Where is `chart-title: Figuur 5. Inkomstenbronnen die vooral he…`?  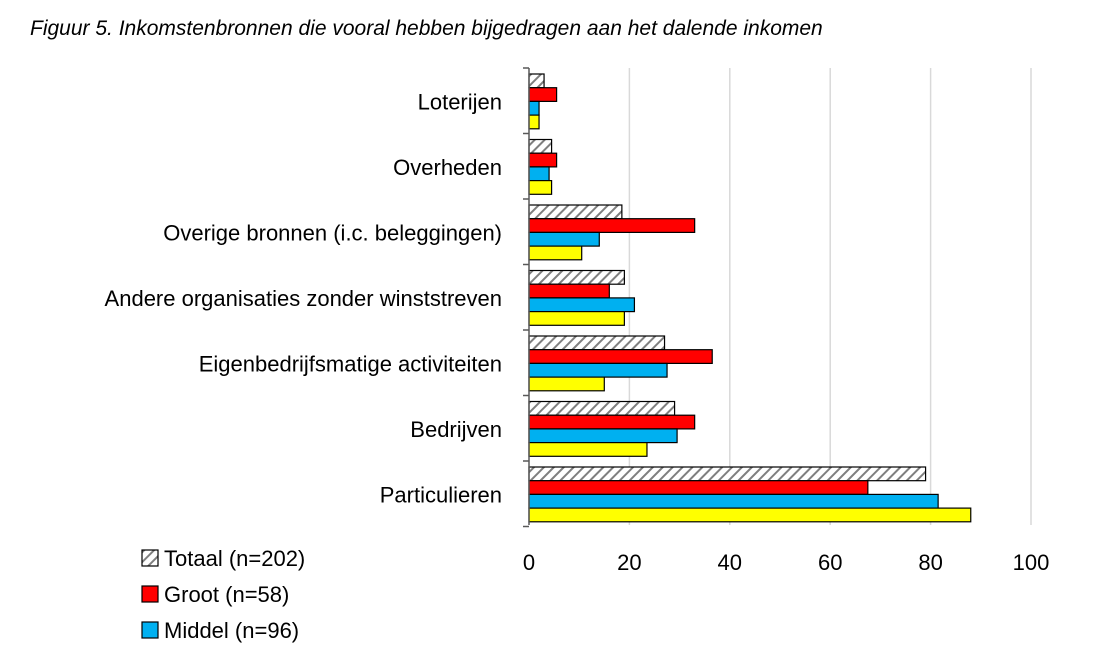
chart-title: Figuur 5. Inkomstenbronnen die vooral he… is located at coordinates (426, 28).